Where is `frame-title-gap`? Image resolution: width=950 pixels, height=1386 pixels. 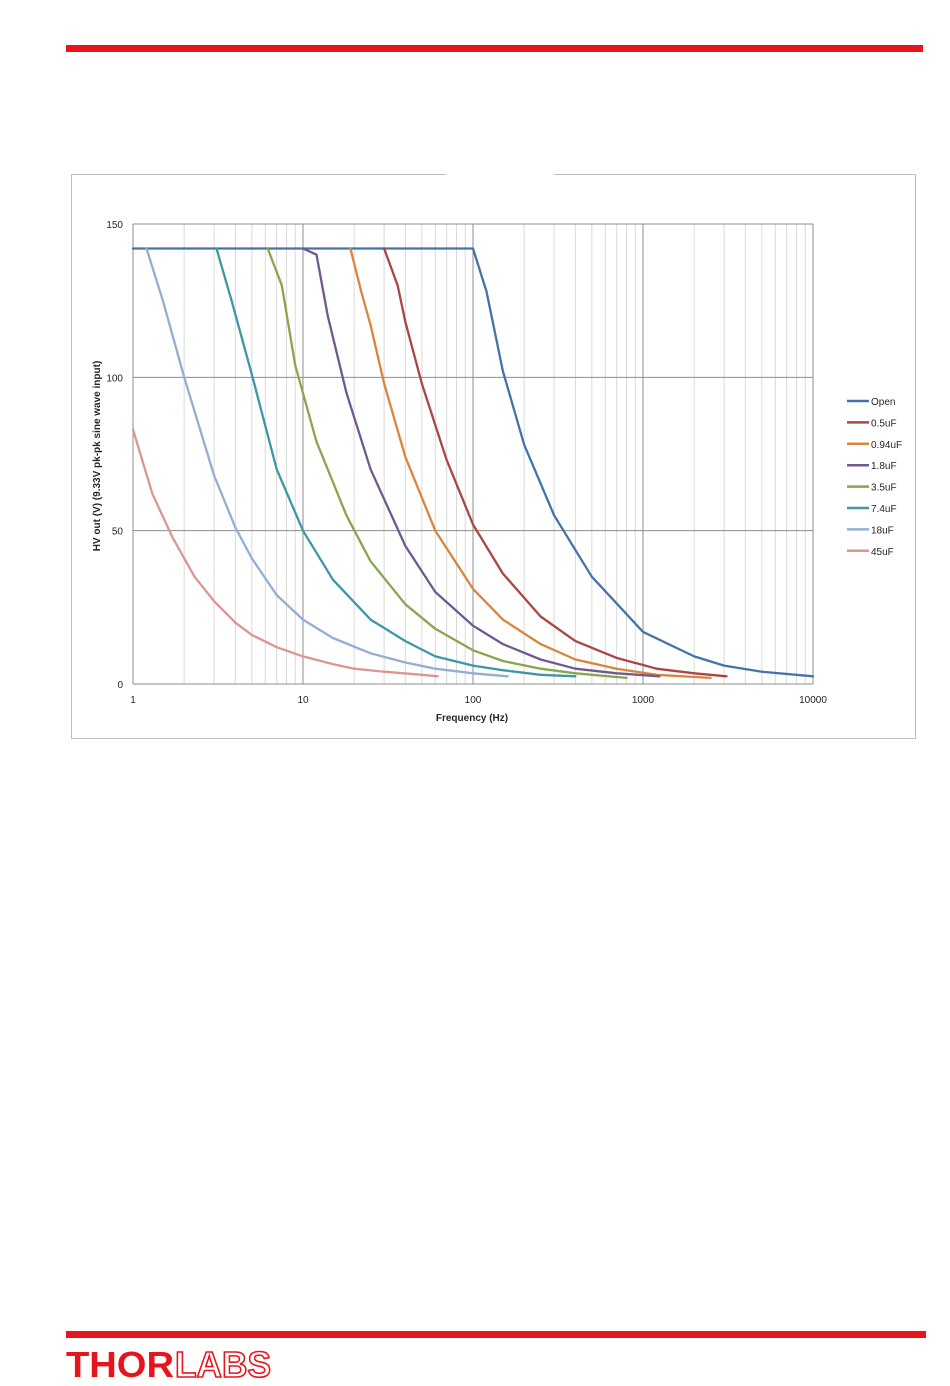
frame-title-gap is located at coordinates (500, 174).